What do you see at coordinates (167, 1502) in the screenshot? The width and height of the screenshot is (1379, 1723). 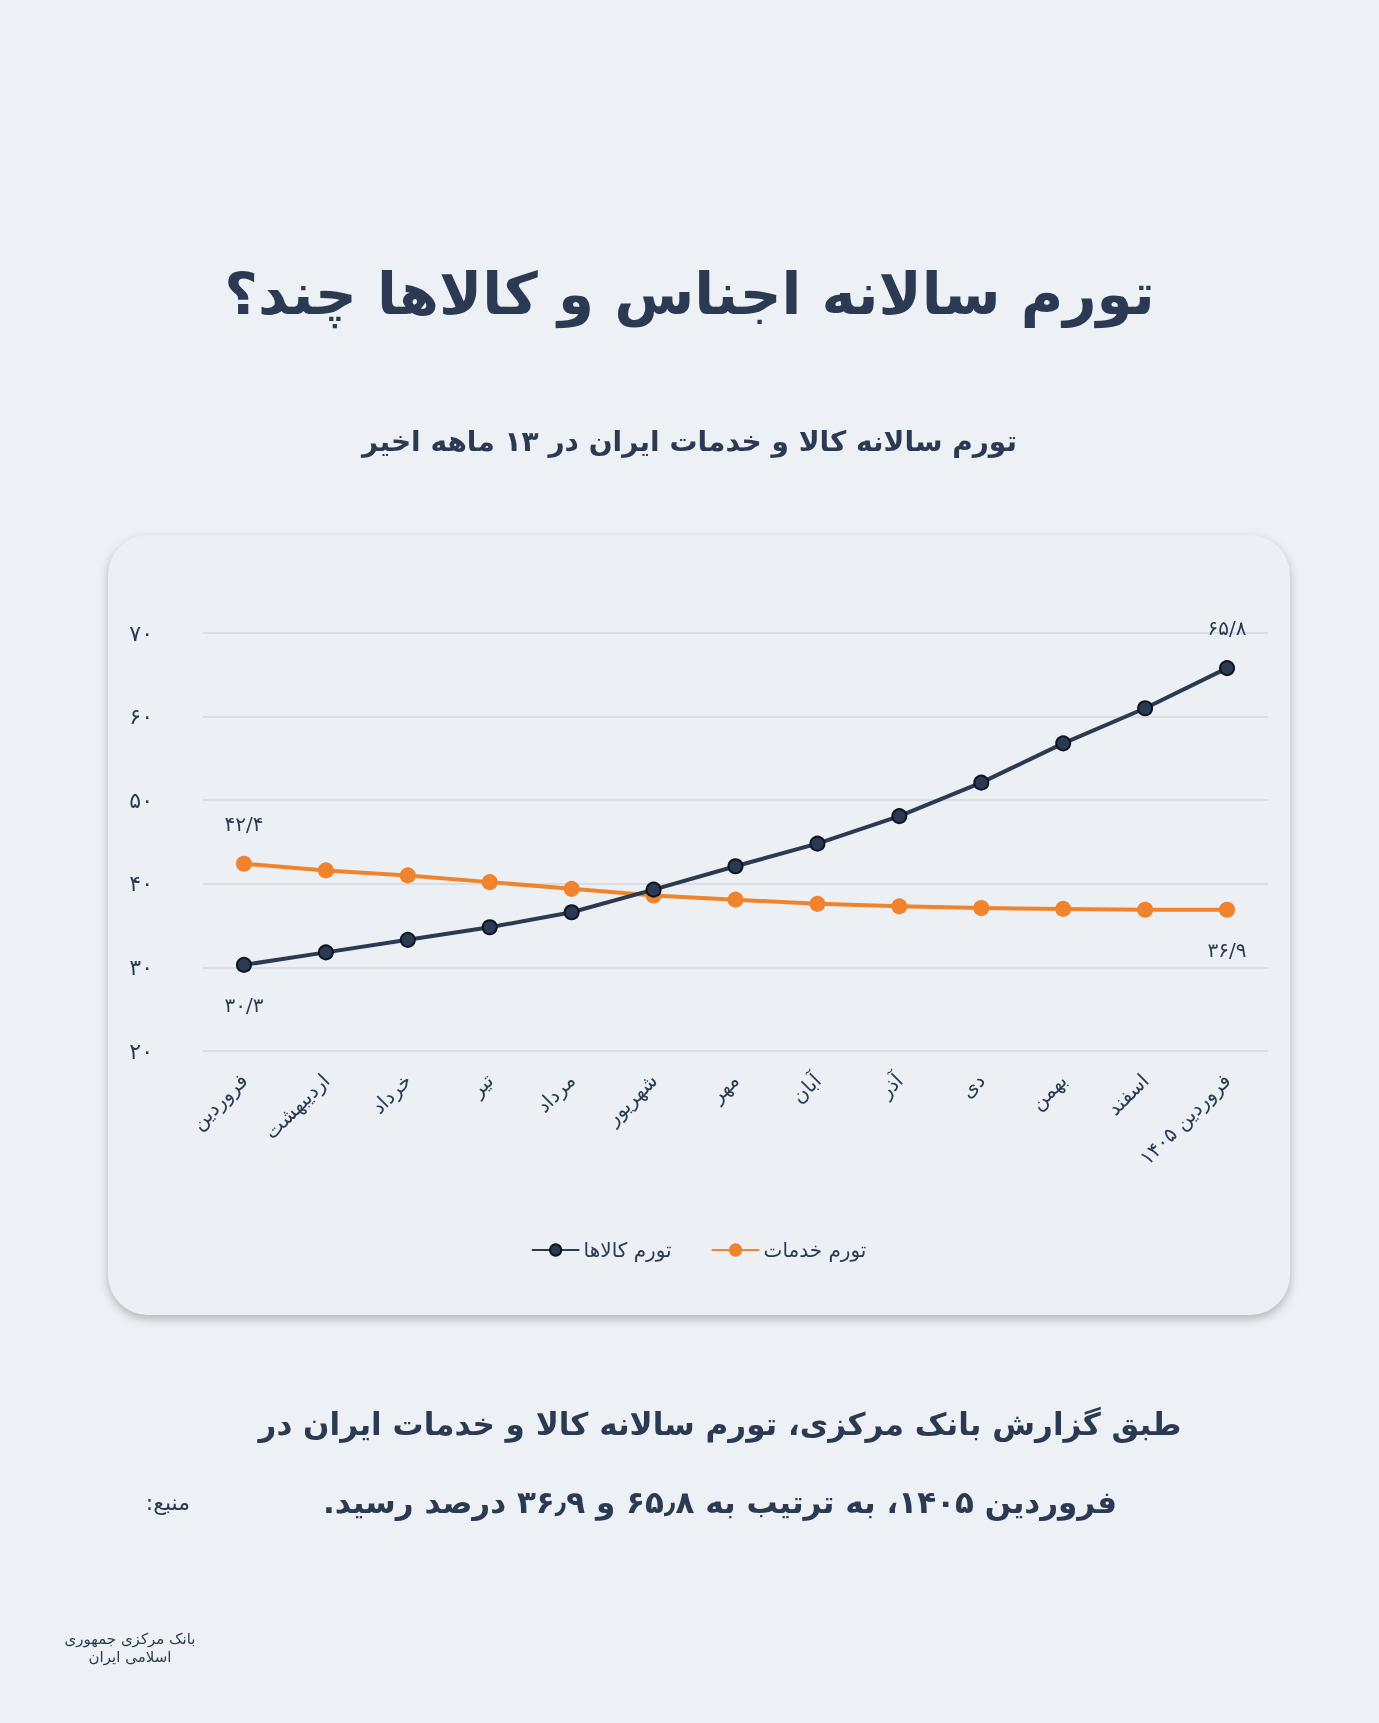 I see `text: منبع:` at bounding box center [167, 1502].